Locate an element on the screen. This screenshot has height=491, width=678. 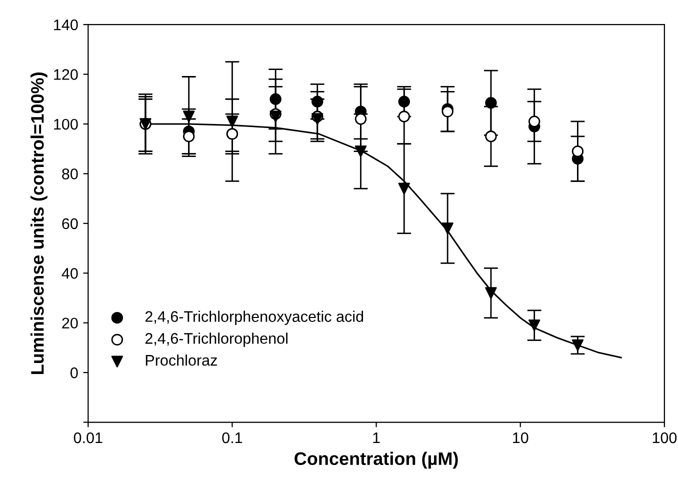
y-tick-label: 40 is located at coordinates (70, 273).